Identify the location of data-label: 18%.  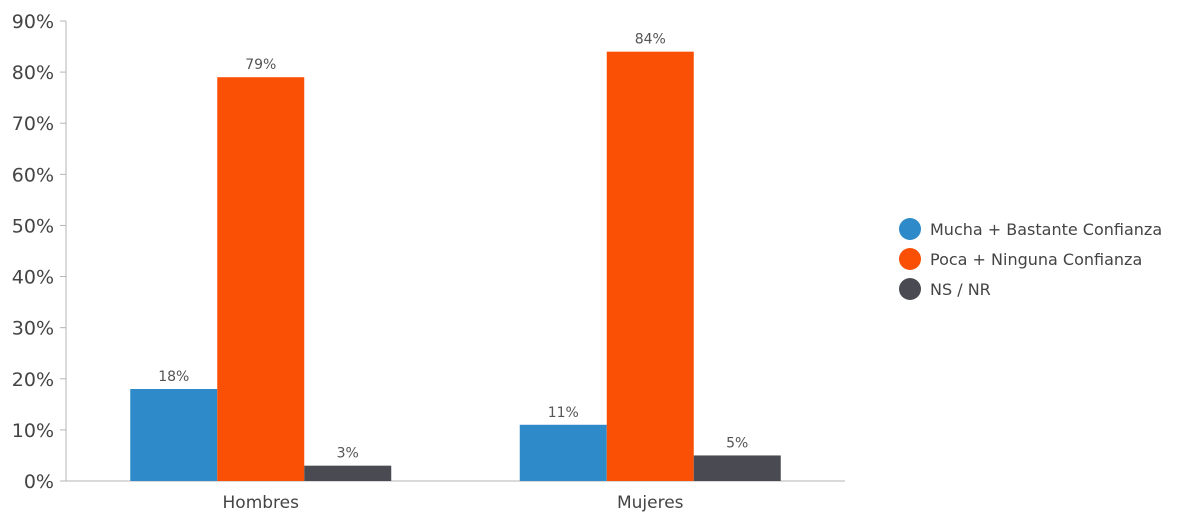
(173, 377).